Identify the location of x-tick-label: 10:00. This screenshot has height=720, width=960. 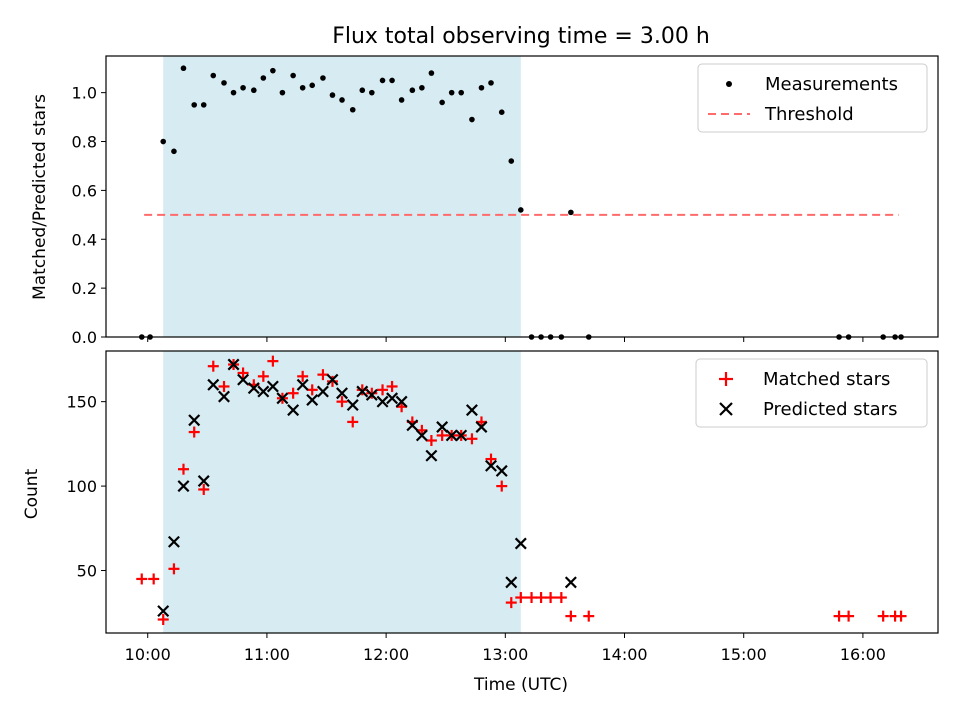
(148, 654).